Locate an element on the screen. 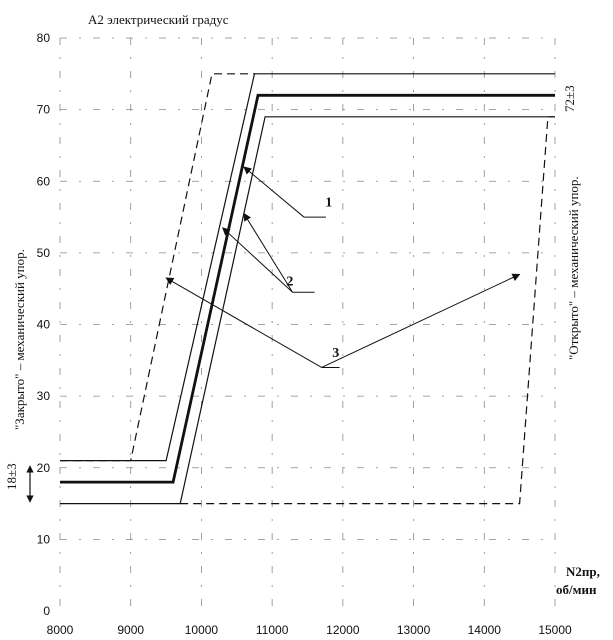 This screenshot has width=613, height=640. x-tick-label: 11000 is located at coordinates (272, 630).